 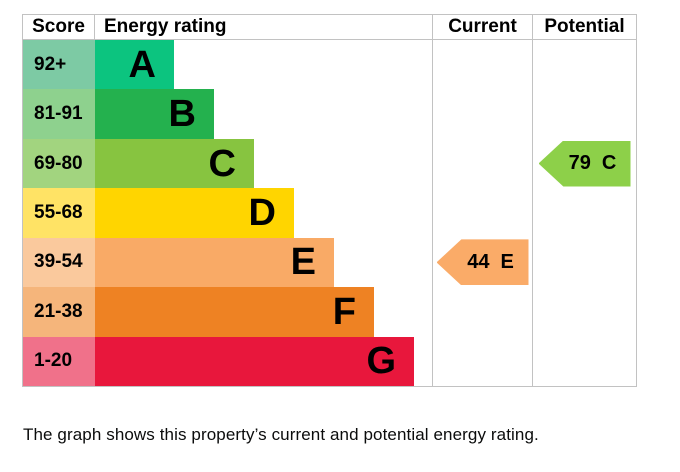 I want to click on band-row-g: 1-20 G, so click(x=329, y=361).